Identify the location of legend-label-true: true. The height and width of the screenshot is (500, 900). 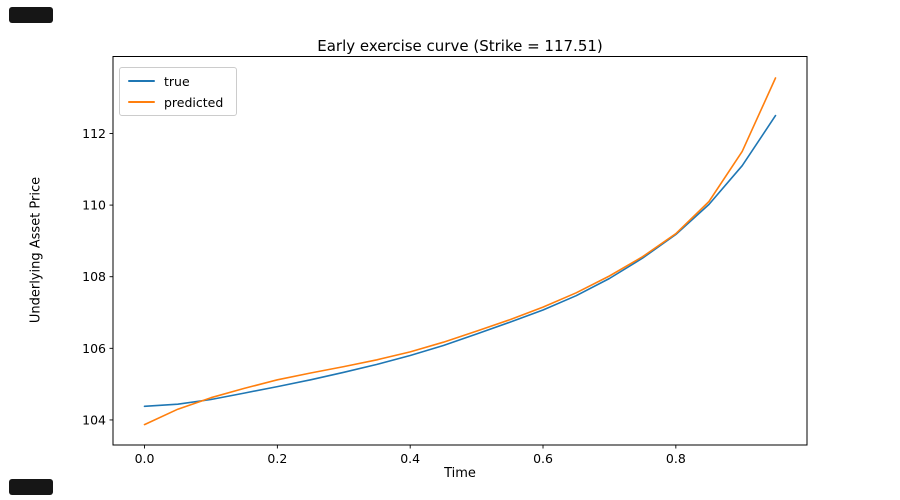
(177, 81).